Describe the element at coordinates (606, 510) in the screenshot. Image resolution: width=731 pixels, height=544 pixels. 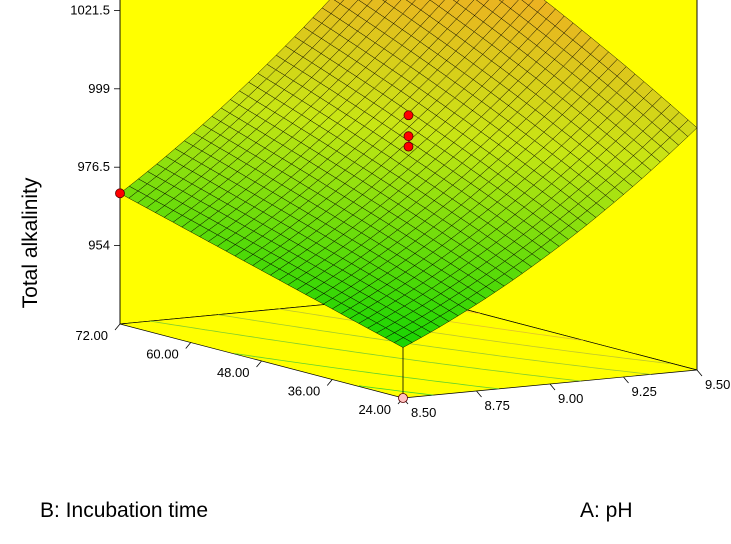
I see `x-axis-label: A: pH` at that location.